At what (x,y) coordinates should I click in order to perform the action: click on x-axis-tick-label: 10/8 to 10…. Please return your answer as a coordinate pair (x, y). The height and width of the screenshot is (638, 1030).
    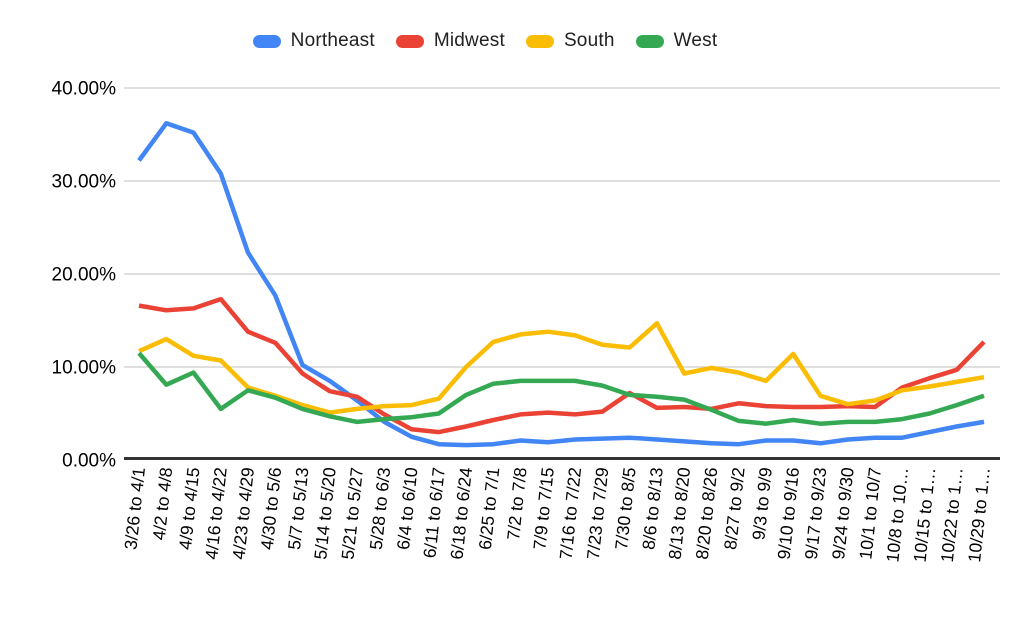
    Looking at the image, I should click on (897, 514).